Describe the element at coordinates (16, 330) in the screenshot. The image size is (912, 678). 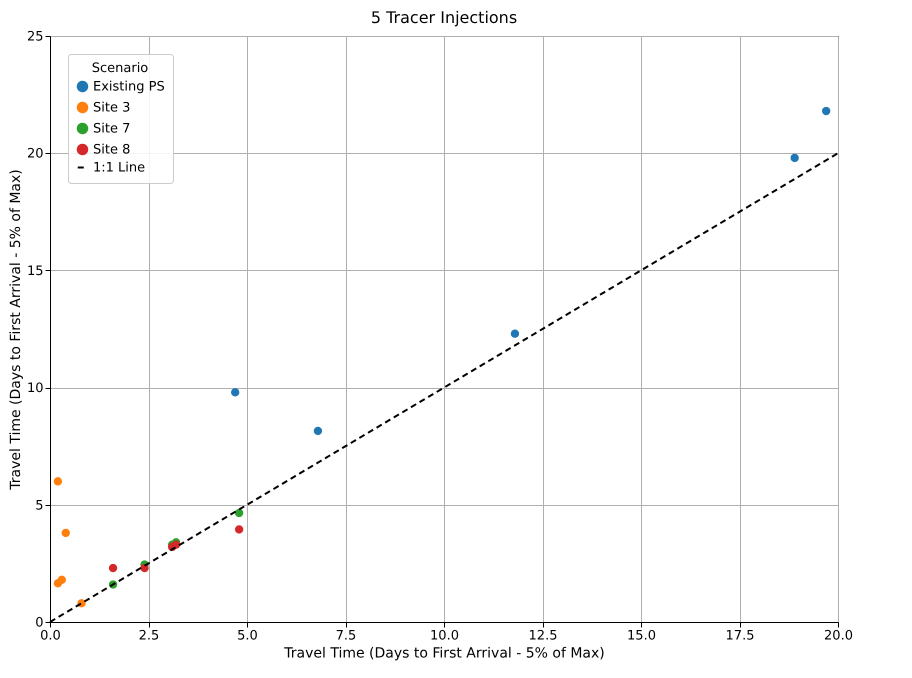
I see `y-axis-title: Travel Time (Days to First Arrival - 5% of Max)` at that location.